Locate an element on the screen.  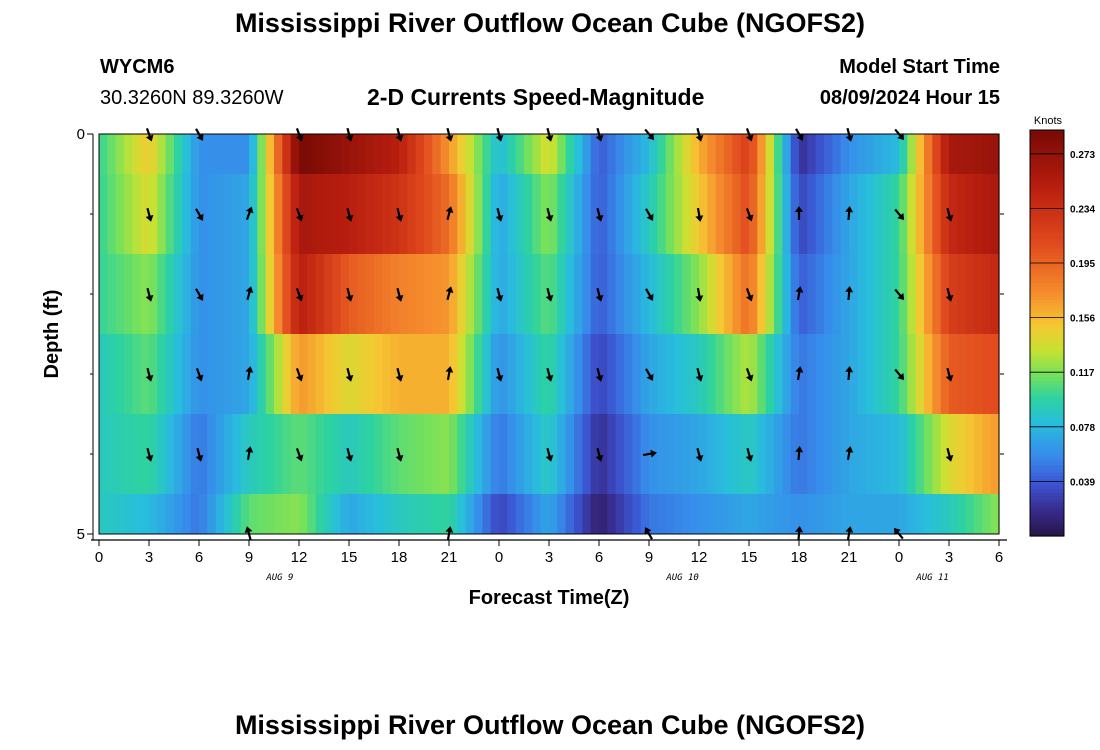
chart-title: 2-D Currents Speed-Magnitude is located at coordinates (536, 97).